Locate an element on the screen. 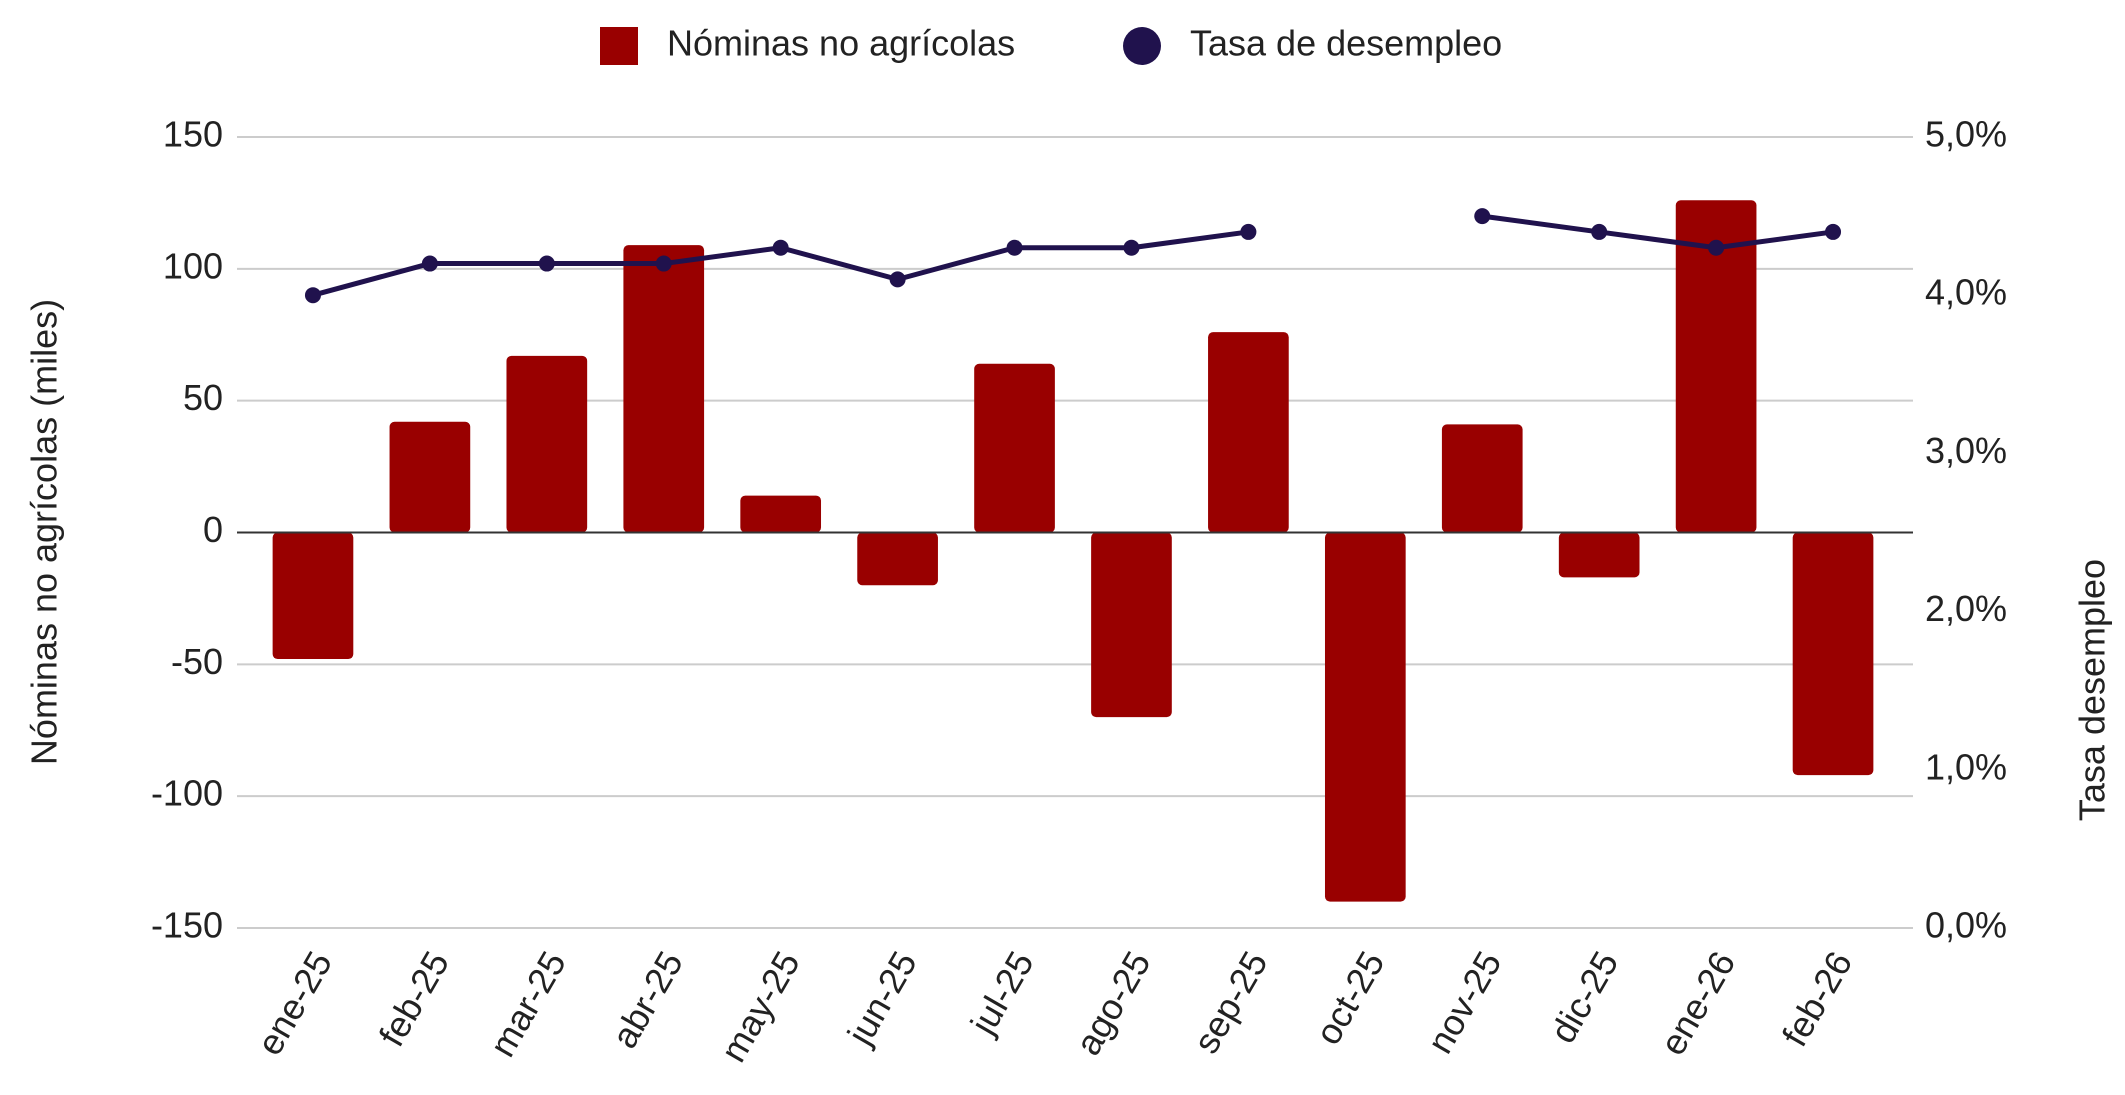 This screenshot has height=1095, width=2125. x-tick-label: dic-25 is located at coordinates (1584, 996).